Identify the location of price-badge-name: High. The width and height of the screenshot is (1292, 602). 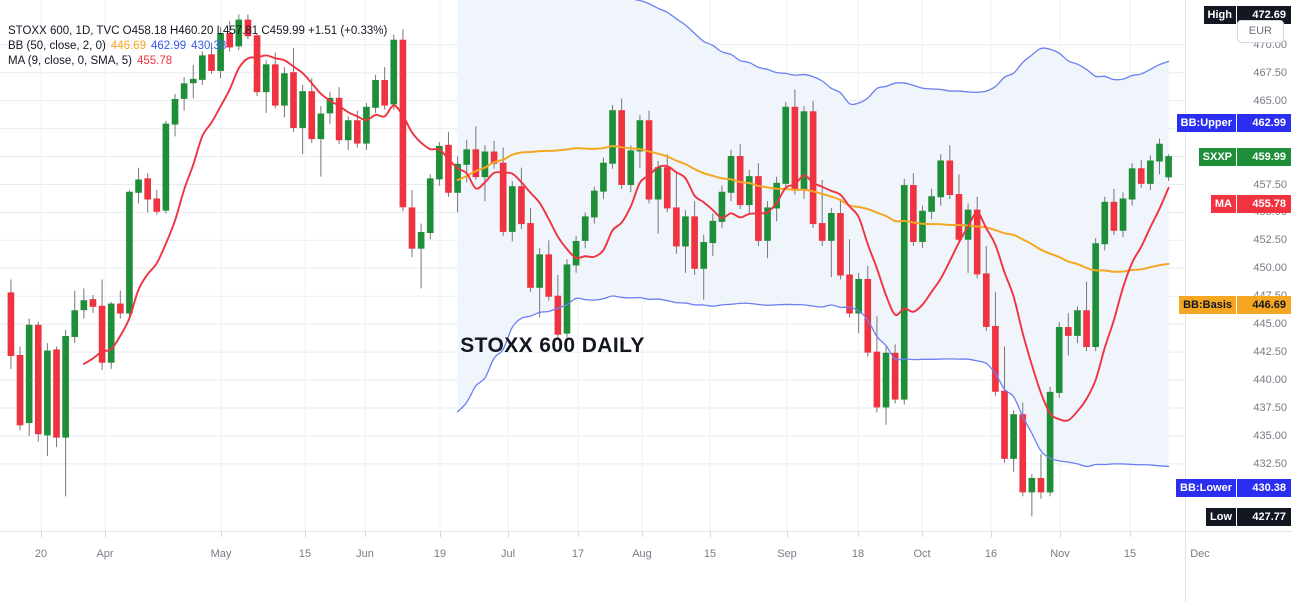
(1219, 14).